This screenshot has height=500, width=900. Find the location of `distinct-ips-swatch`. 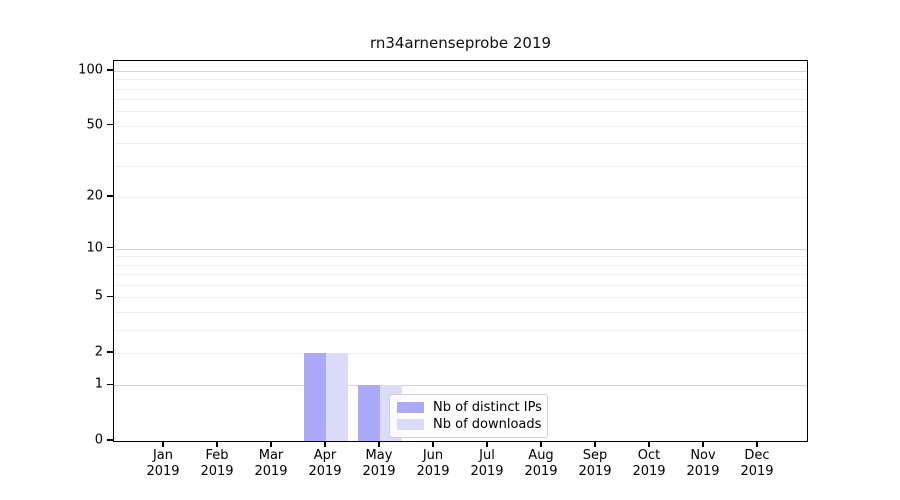

distinct-ips-swatch is located at coordinates (410, 407).